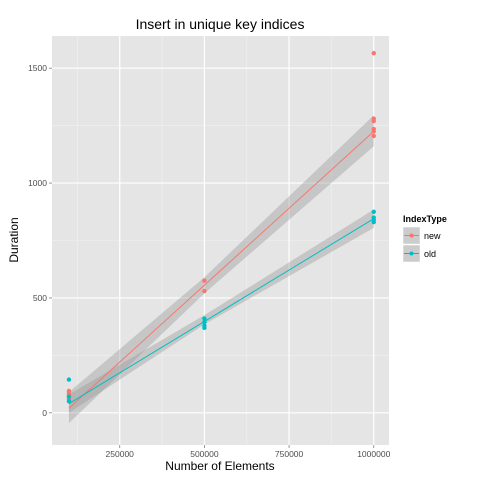  Describe the element at coordinates (220, 24) in the screenshot. I see `chart-title: Insert in unique key indices` at that location.